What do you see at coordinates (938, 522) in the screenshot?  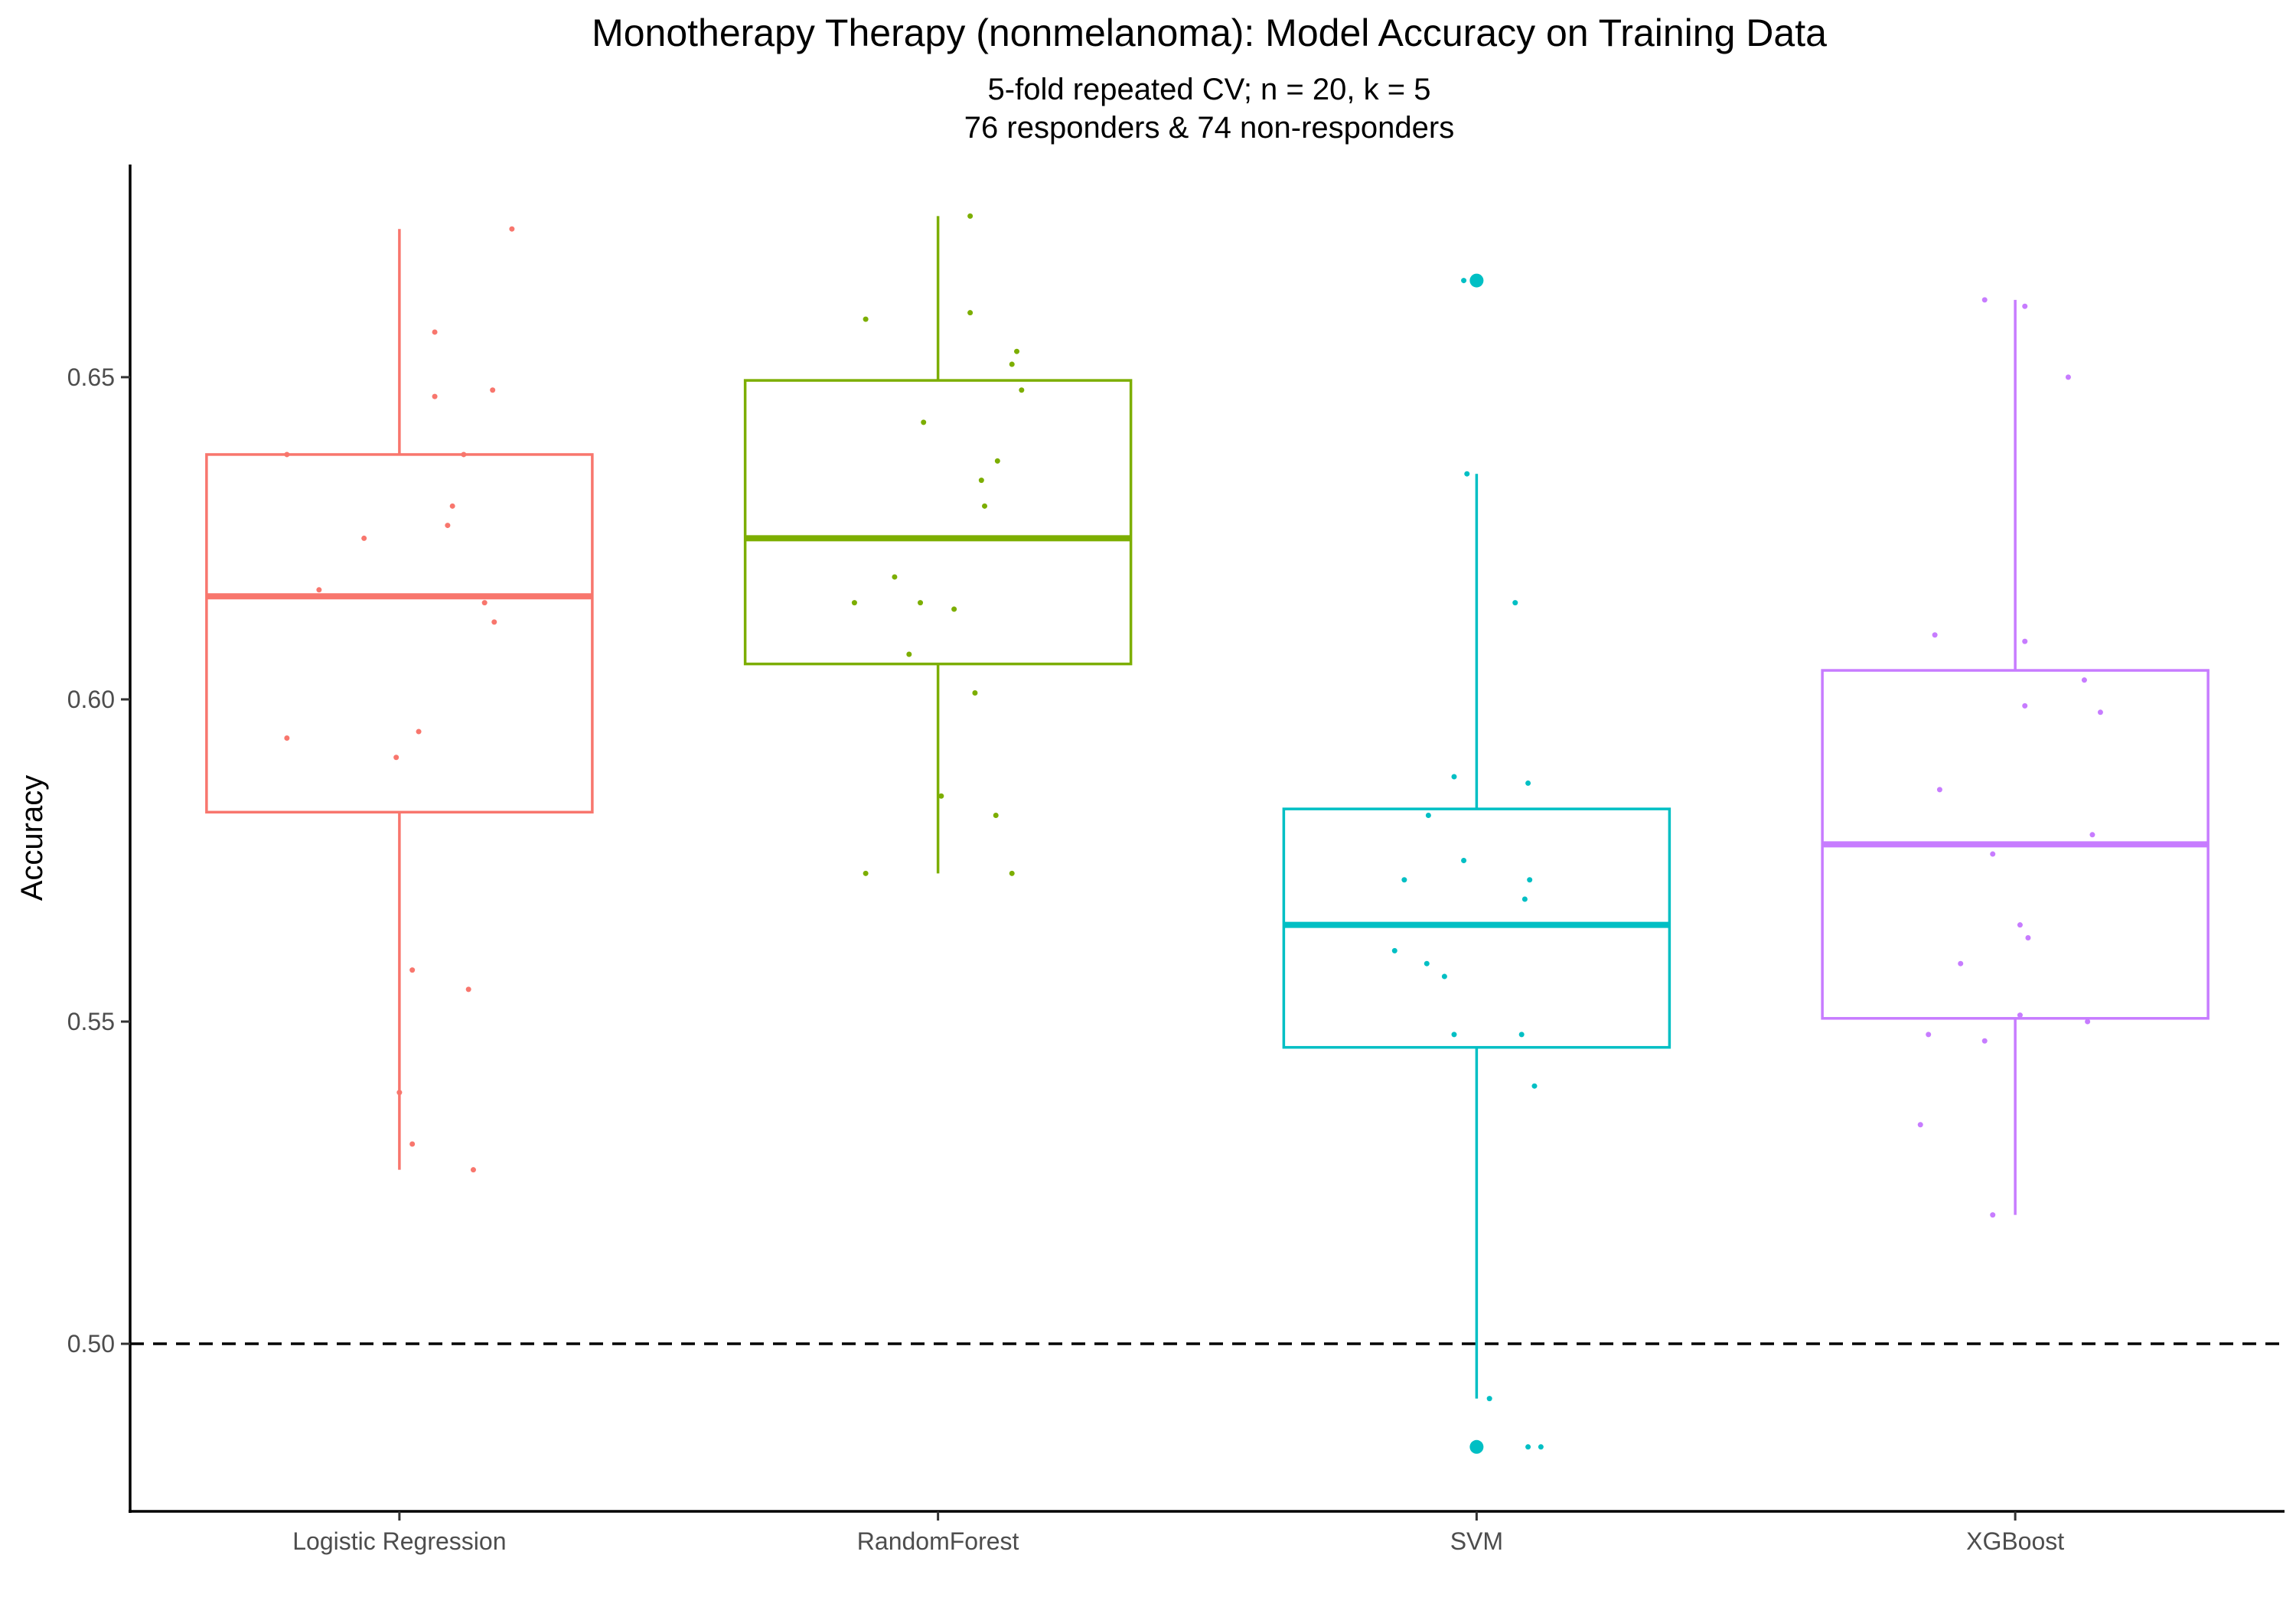 I see `box-randomforest` at bounding box center [938, 522].